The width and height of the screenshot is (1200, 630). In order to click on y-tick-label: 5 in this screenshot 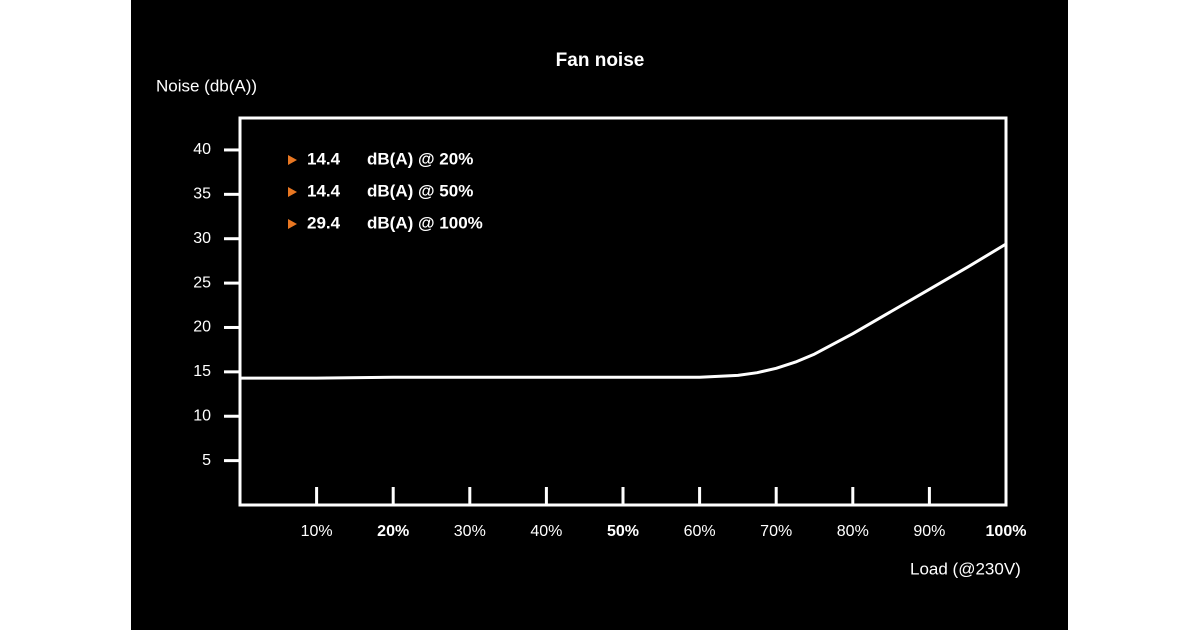, I will do `click(206, 460)`.